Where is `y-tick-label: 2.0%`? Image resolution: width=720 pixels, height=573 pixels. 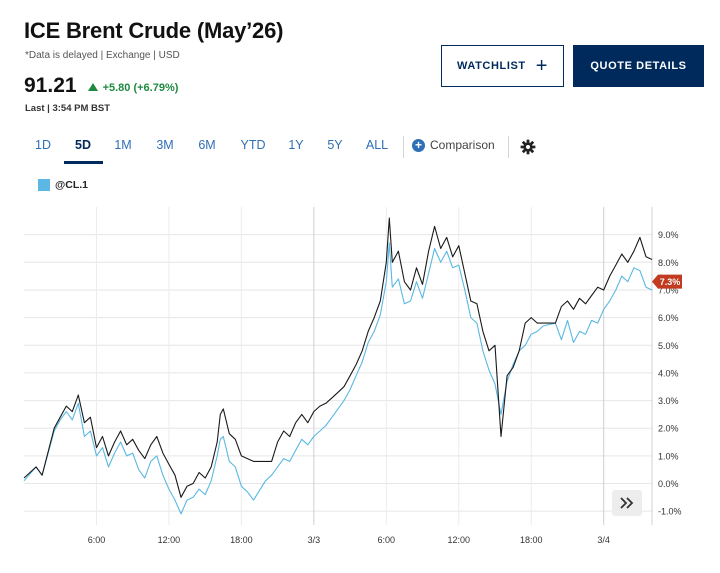 y-tick-label: 2.0% is located at coordinates (668, 429).